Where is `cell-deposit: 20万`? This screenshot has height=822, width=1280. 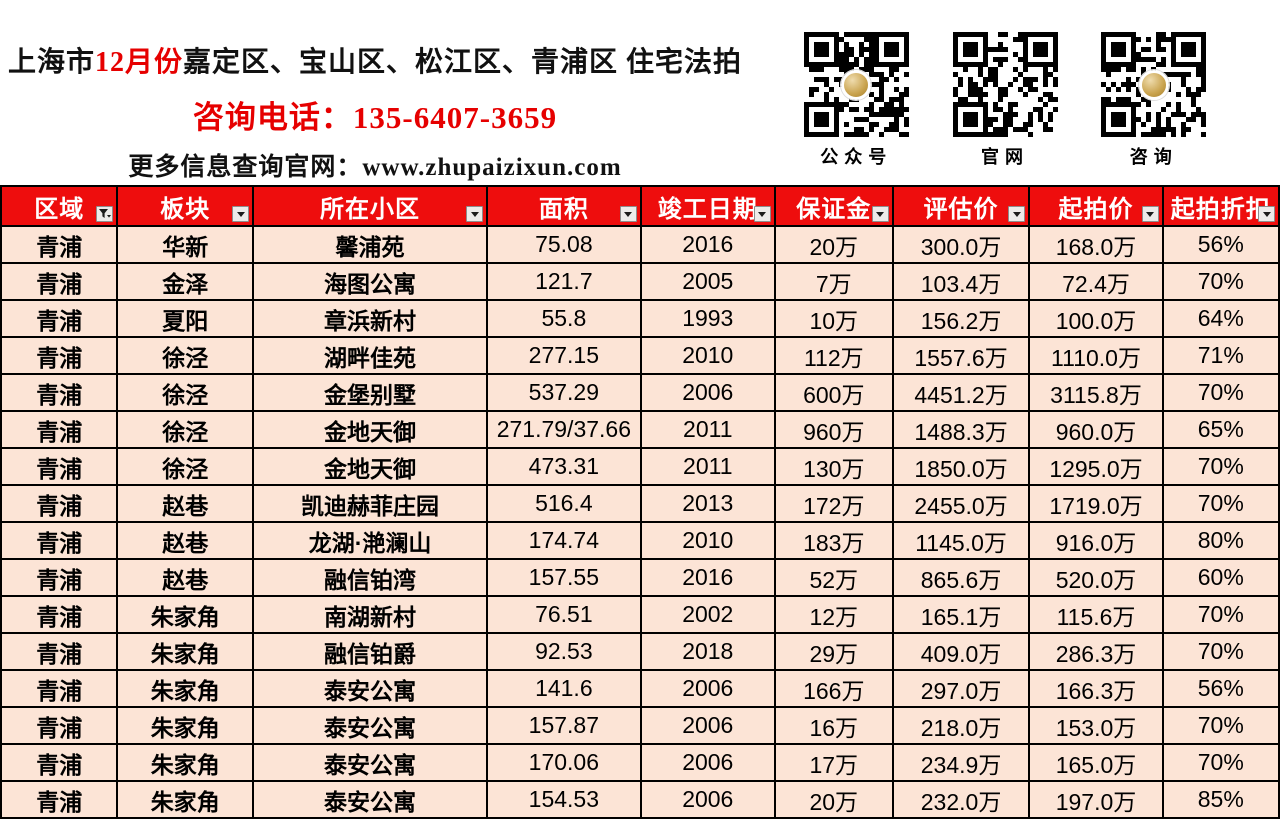
cell-deposit: 20万 is located at coordinates (833, 244).